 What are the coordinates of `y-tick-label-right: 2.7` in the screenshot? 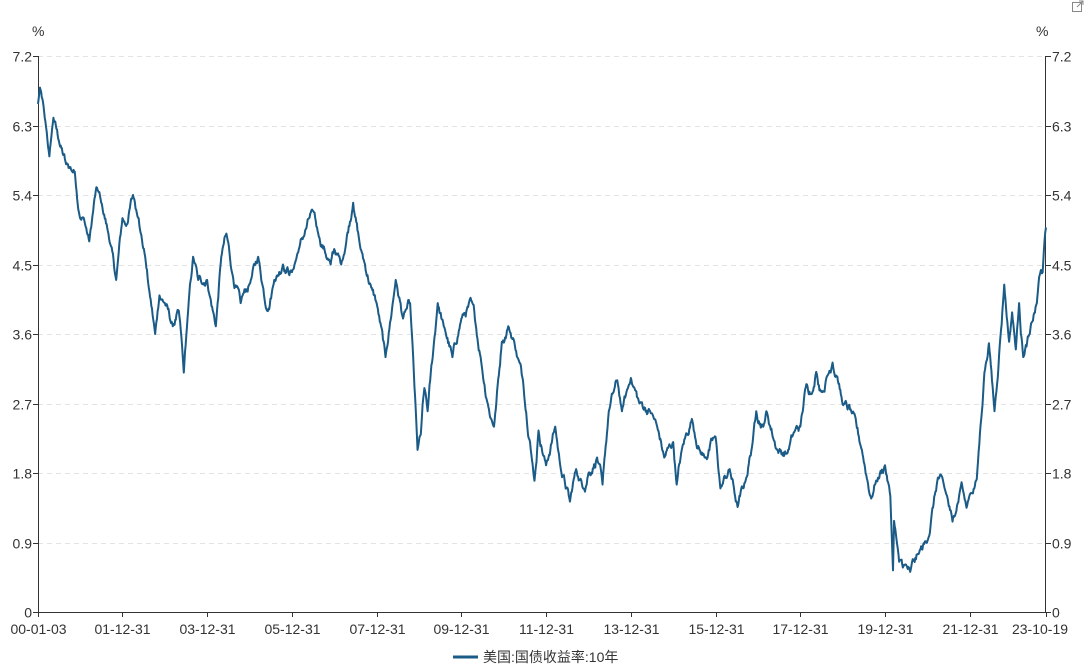 It's located at (1062, 405).